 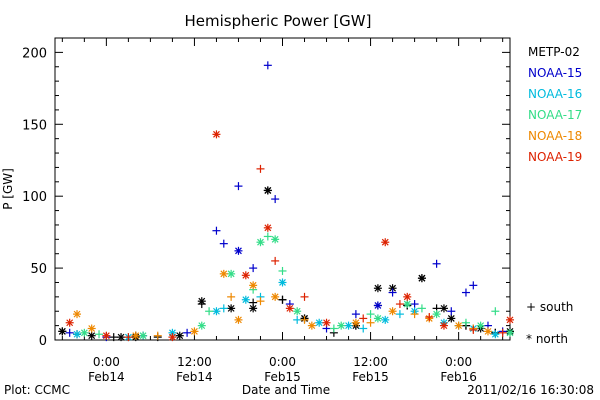 What do you see at coordinates (555, 136) in the screenshot?
I see `legend-entry: NOAA-18` at bounding box center [555, 136].